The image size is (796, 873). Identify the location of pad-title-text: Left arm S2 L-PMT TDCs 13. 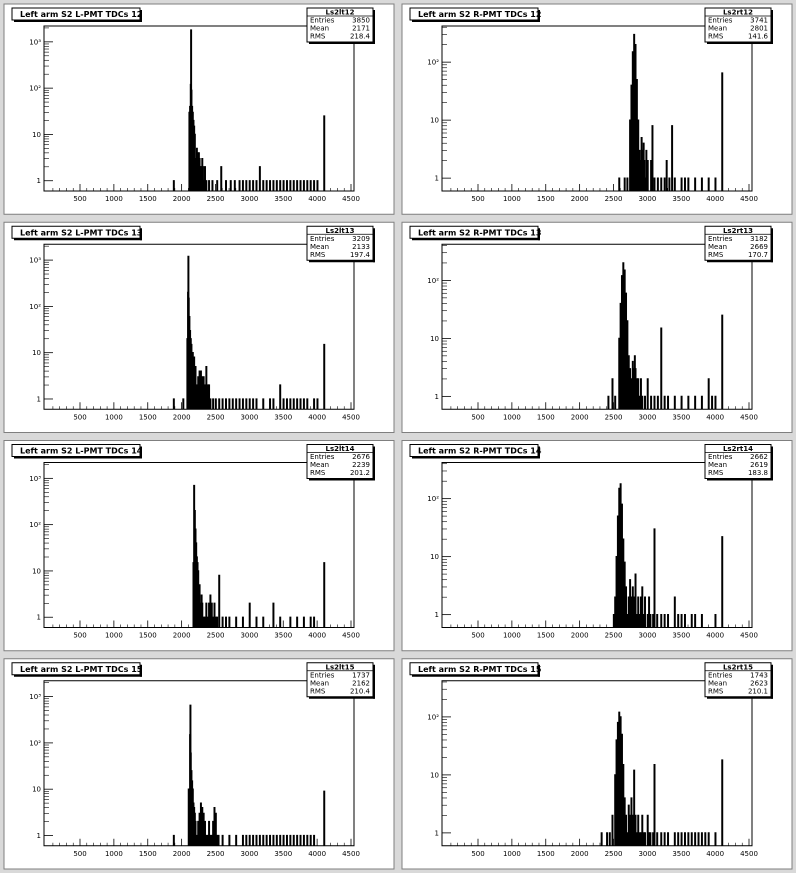
(81, 232).